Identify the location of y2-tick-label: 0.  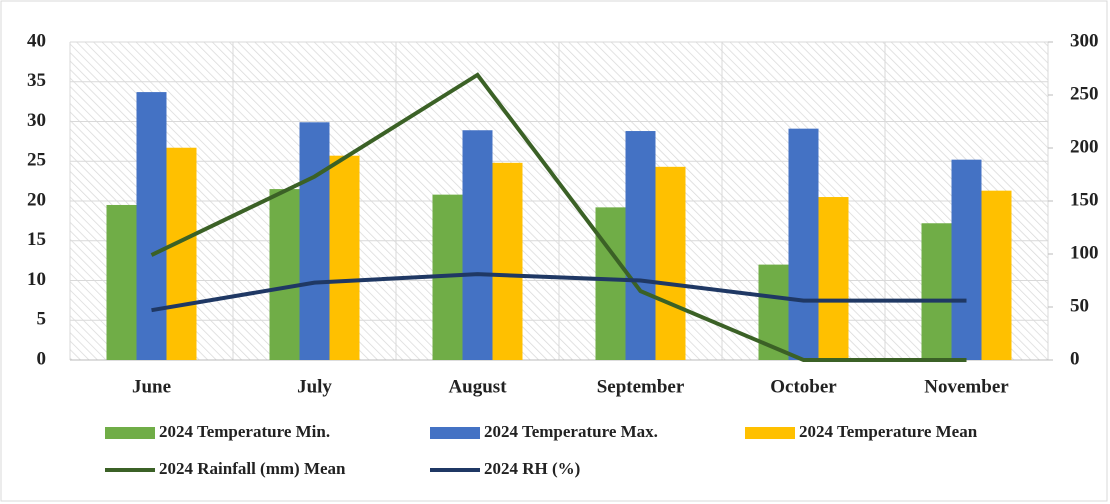
(1075, 358).